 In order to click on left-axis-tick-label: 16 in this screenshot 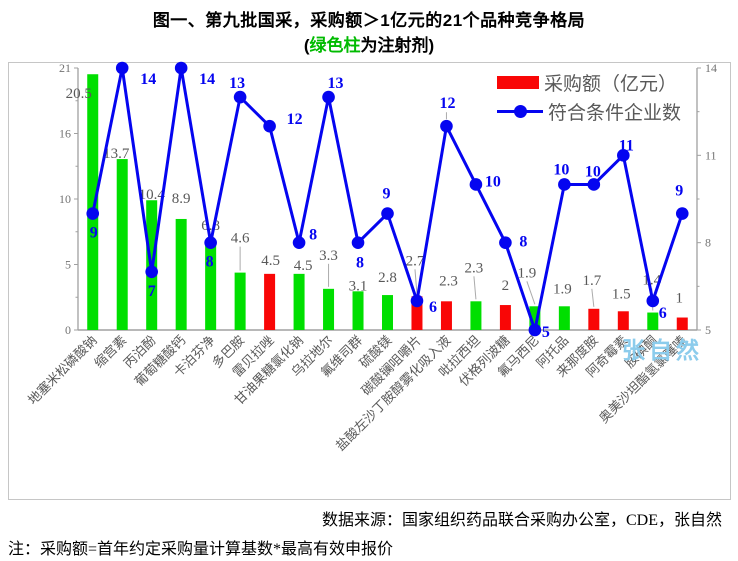, I will do `click(65, 134)`.